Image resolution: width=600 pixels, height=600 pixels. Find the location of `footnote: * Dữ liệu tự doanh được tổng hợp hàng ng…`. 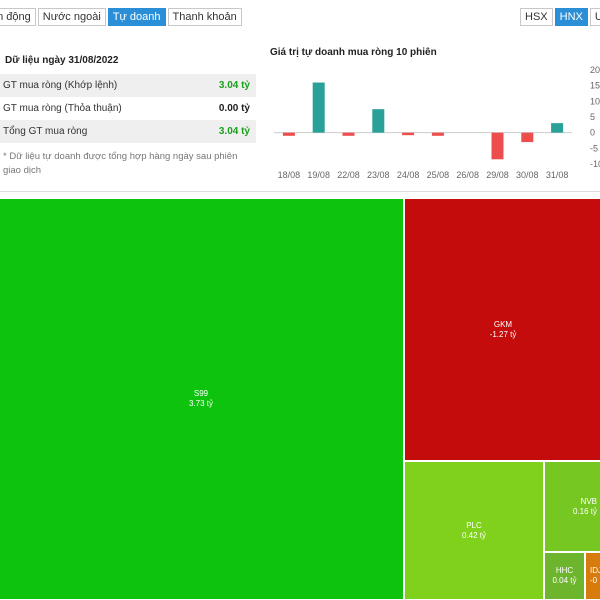

footnote: * Dữ liệu tự doanh được tổng hợp hàng ng… is located at coordinates (120, 163).